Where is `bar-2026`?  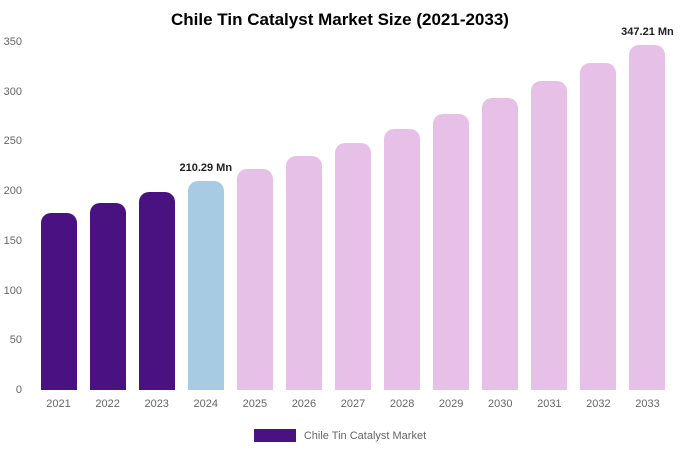
bar-2026 is located at coordinates (303, 273).